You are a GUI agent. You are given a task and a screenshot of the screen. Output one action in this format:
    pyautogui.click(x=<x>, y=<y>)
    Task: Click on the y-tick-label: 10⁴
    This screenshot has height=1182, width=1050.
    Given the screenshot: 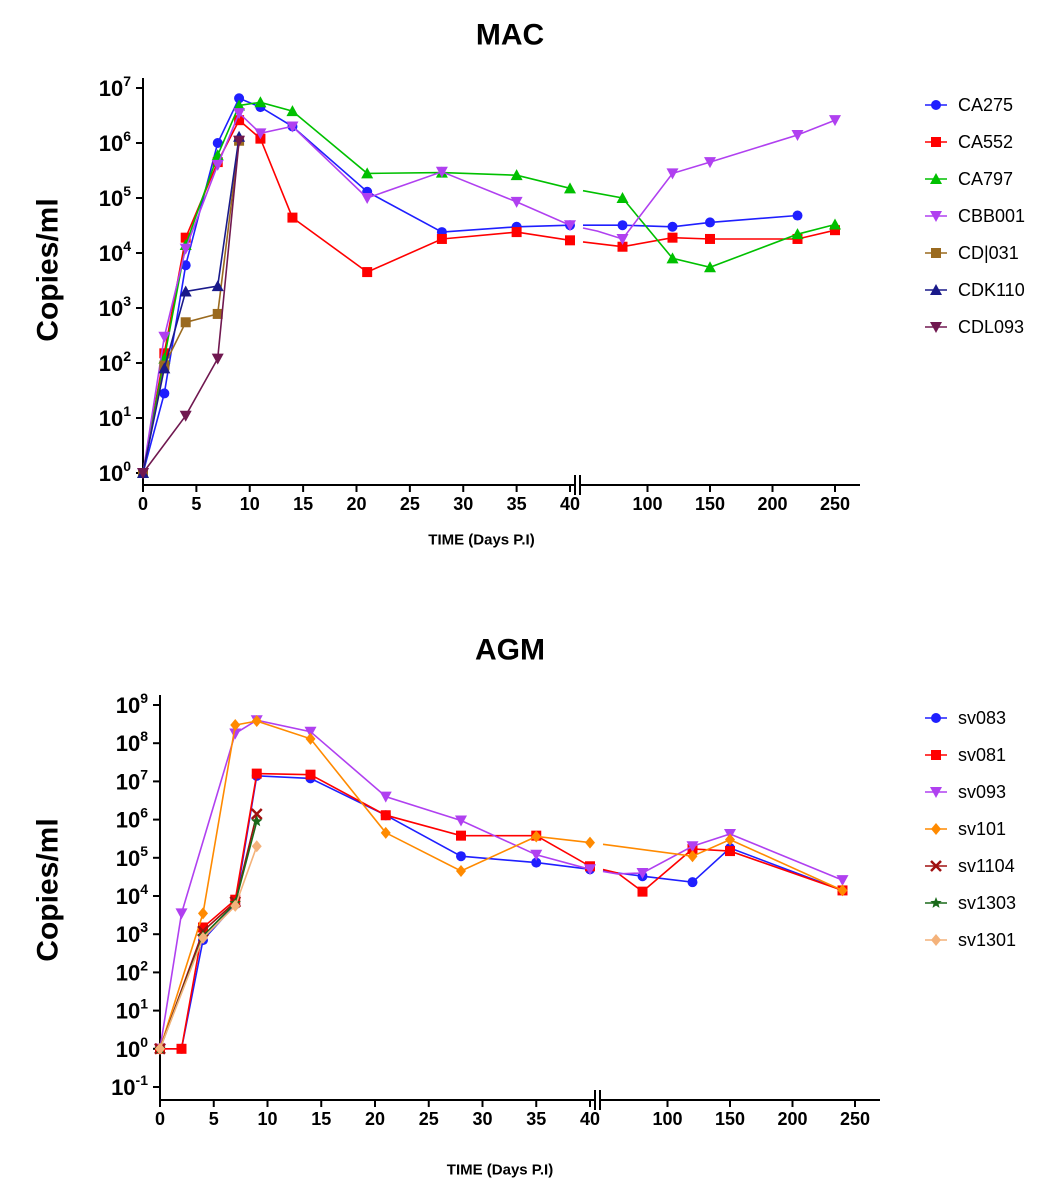 What is the action you would take?
    pyautogui.click(x=132, y=895)
    